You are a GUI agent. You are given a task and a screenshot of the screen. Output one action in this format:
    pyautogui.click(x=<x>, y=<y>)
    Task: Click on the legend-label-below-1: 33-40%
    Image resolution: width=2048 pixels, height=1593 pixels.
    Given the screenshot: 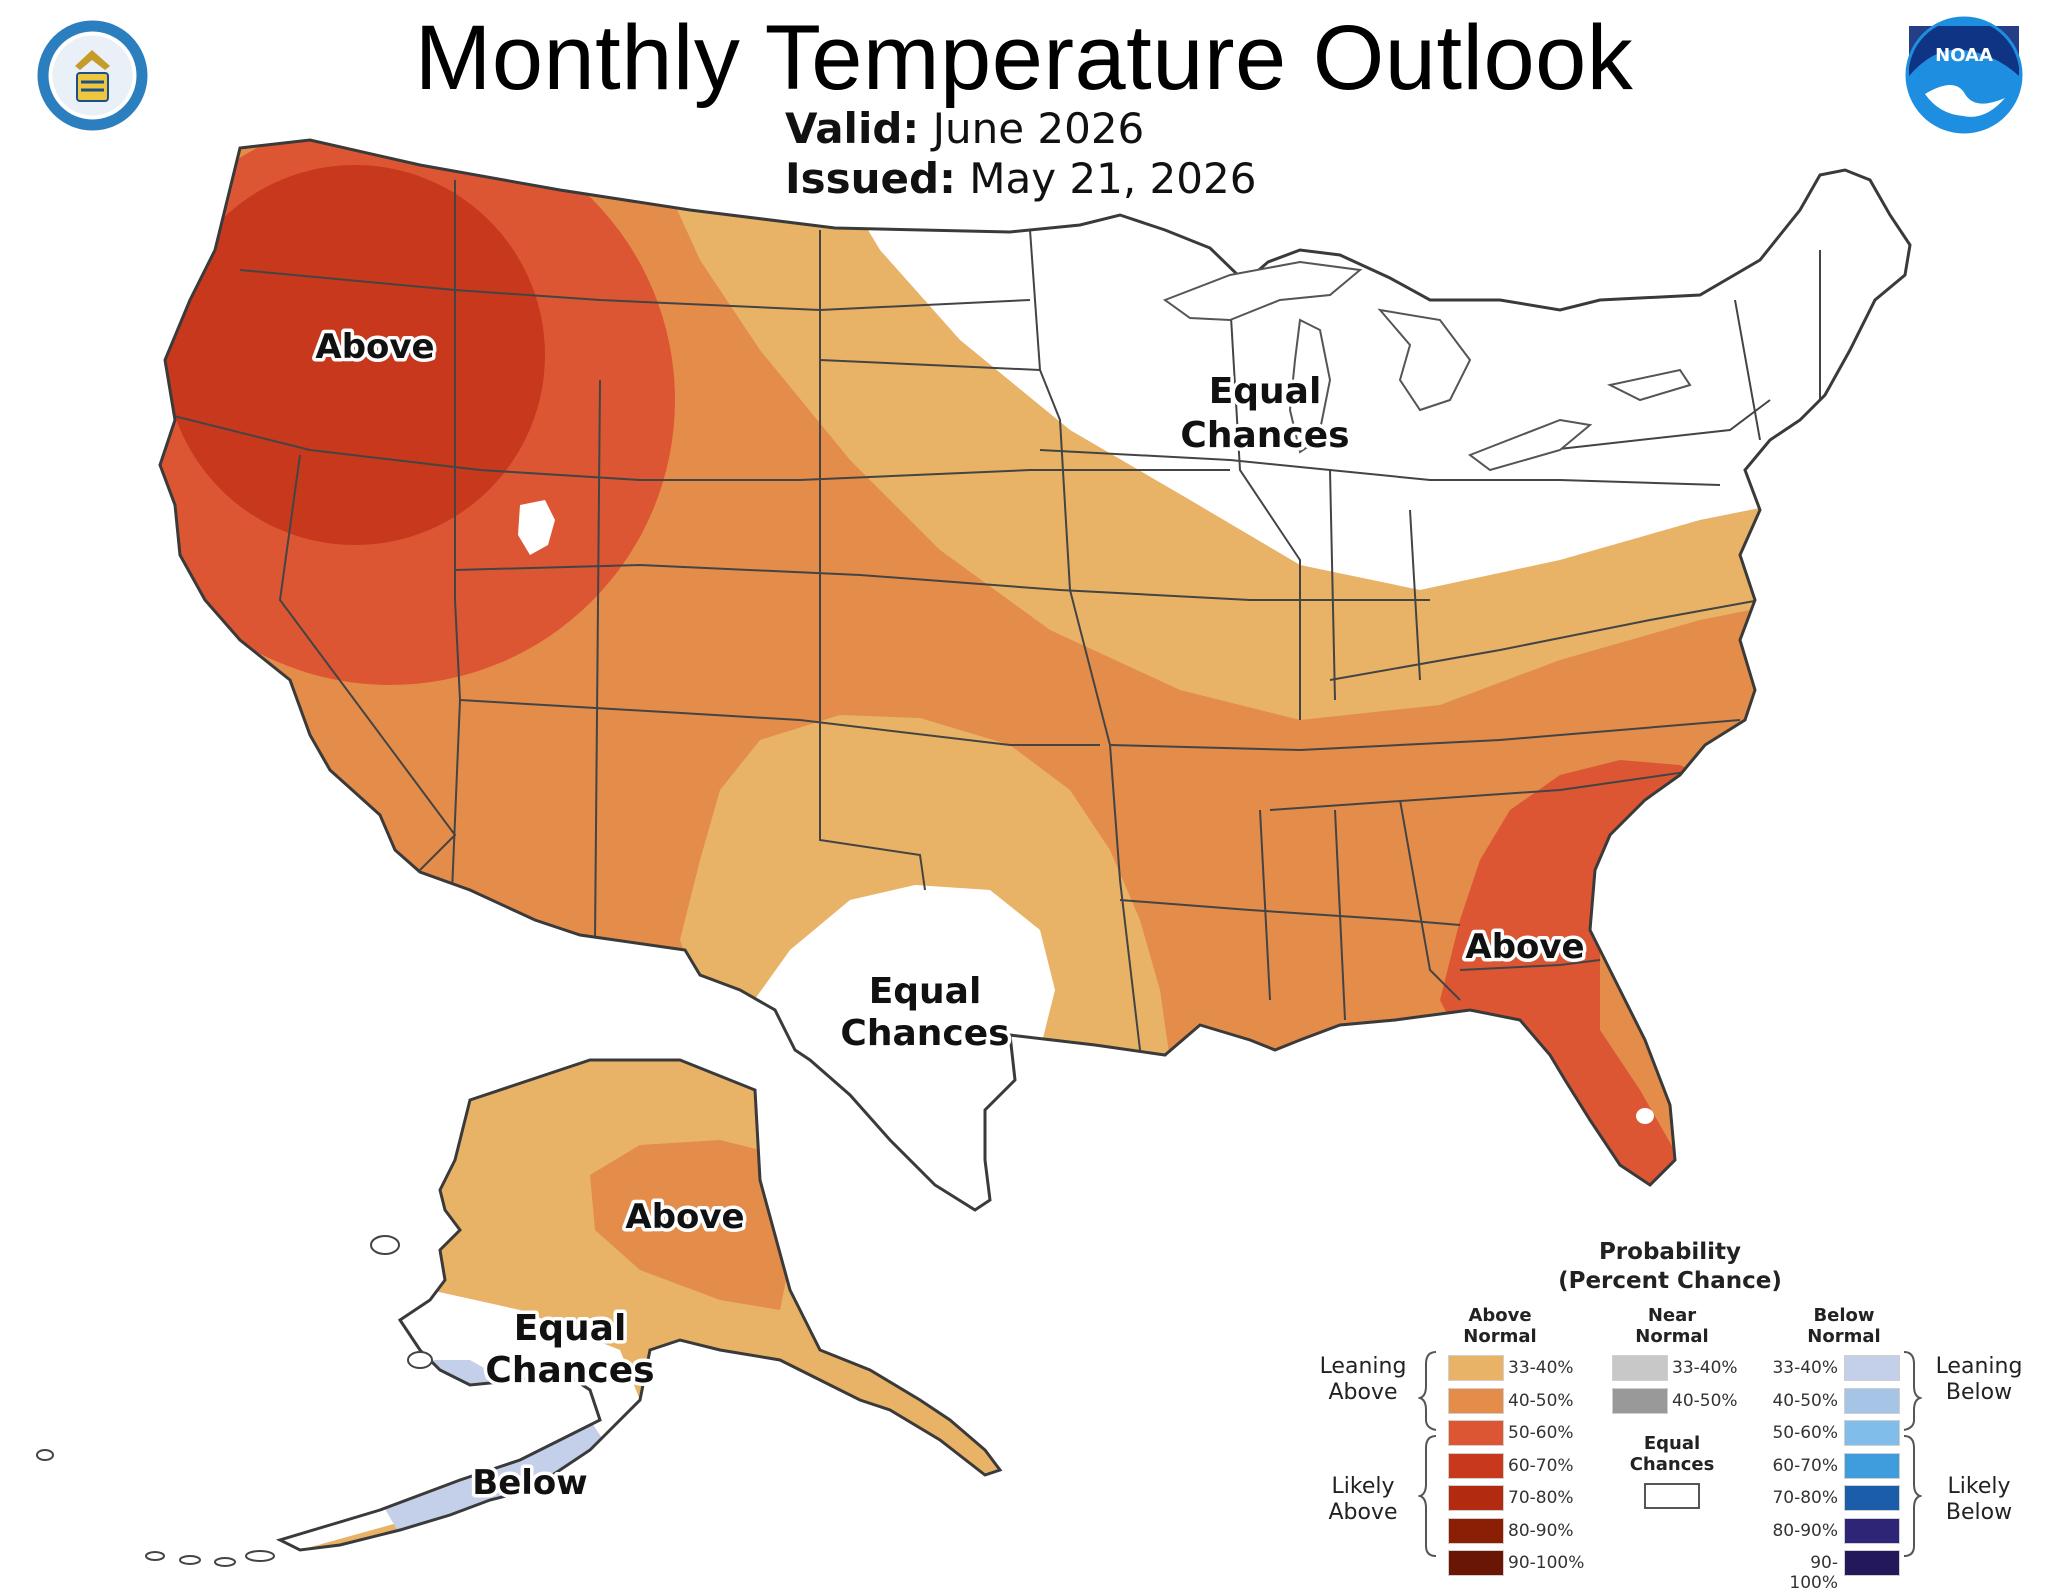 What is the action you would take?
    pyautogui.click(x=1805, y=1368)
    